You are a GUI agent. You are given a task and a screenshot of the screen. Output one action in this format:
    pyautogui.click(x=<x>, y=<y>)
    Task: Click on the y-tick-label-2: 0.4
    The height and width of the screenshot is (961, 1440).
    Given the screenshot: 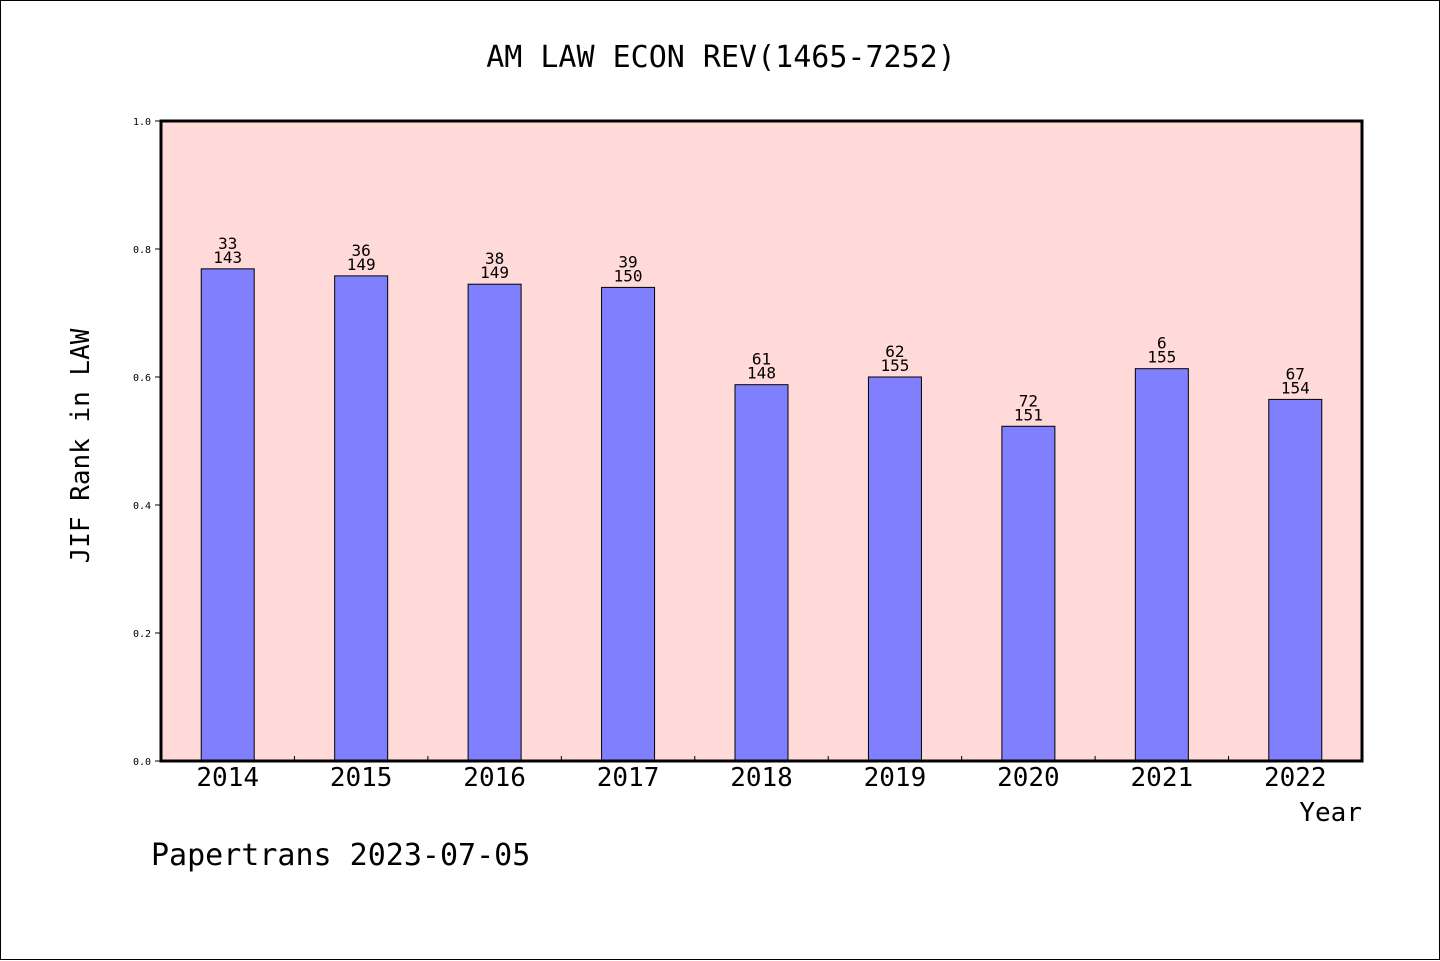 What is the action you would take?
    pyautogui.click(x=142, y=506)
    